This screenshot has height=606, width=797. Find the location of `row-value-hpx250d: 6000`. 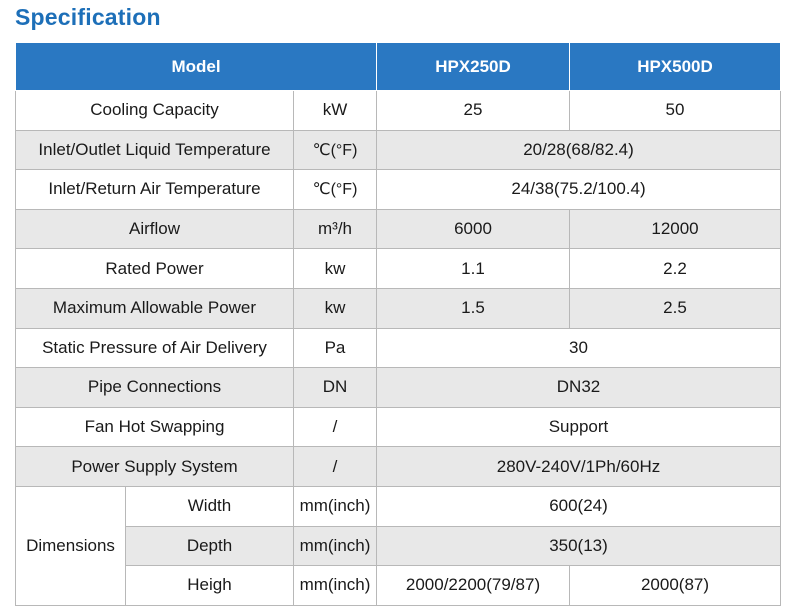

row-value-hpx250d: 6000 is located at coordinates (473, 229).